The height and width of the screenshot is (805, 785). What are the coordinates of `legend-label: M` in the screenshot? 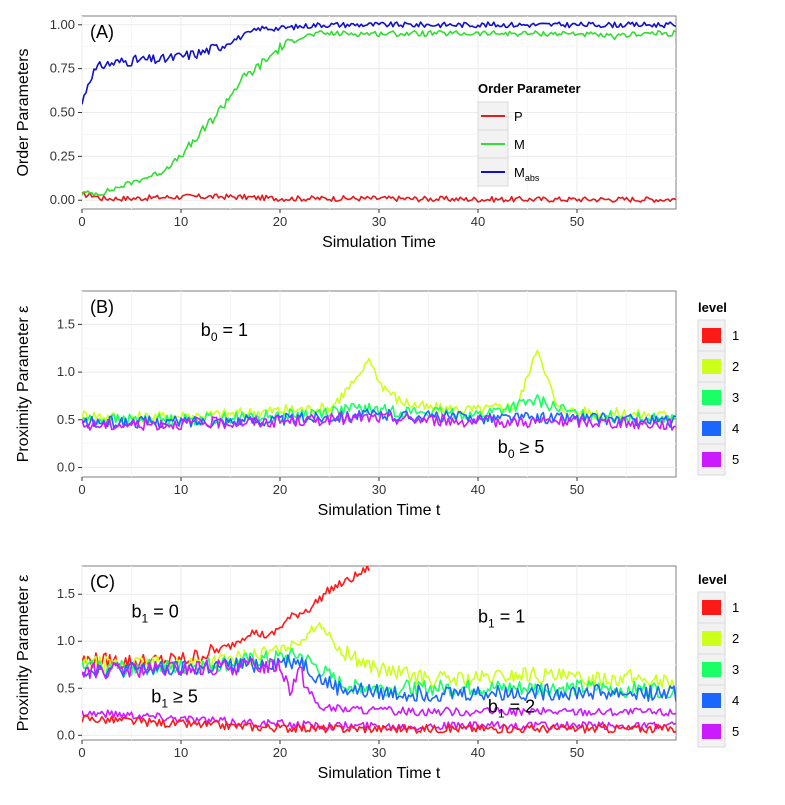 It's located at (519, 144).